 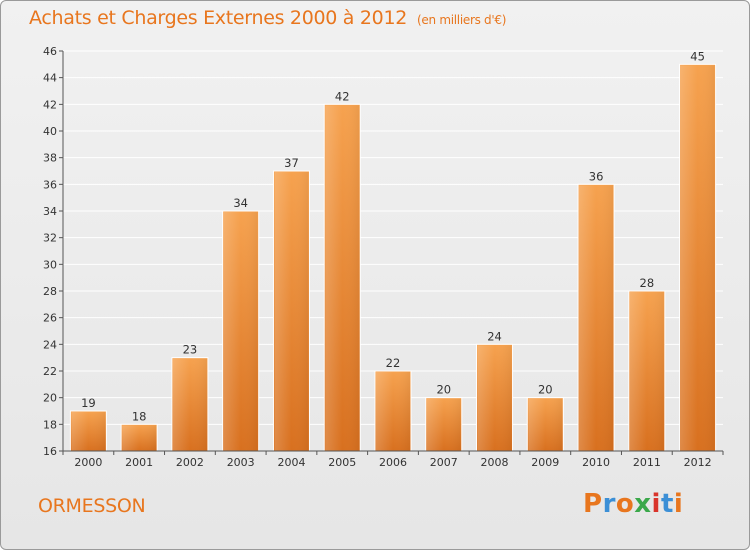 I want to click on chart-title-text: Achats et Charges Externes 2000 à 2012, so click(x=218, y=18).